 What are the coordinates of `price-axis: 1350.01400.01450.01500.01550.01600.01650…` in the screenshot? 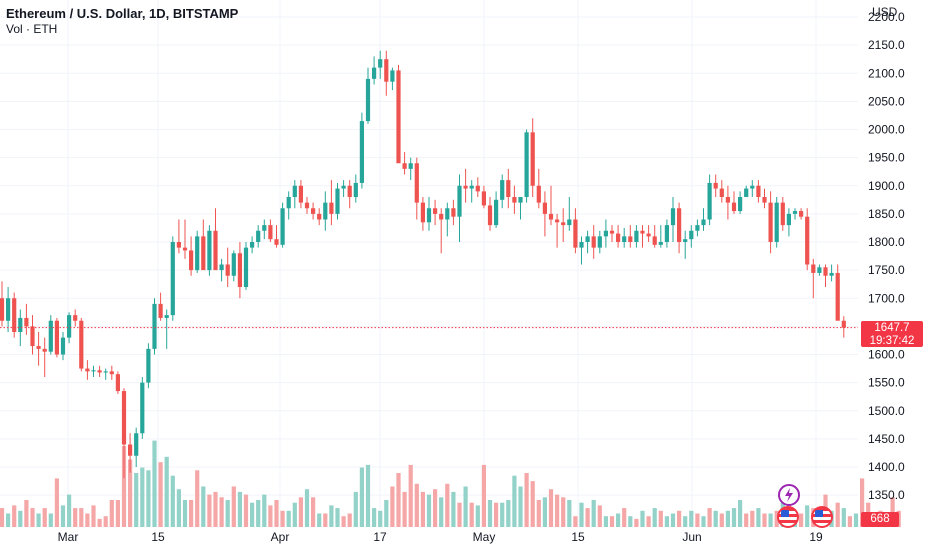 It's located at (886, 256).